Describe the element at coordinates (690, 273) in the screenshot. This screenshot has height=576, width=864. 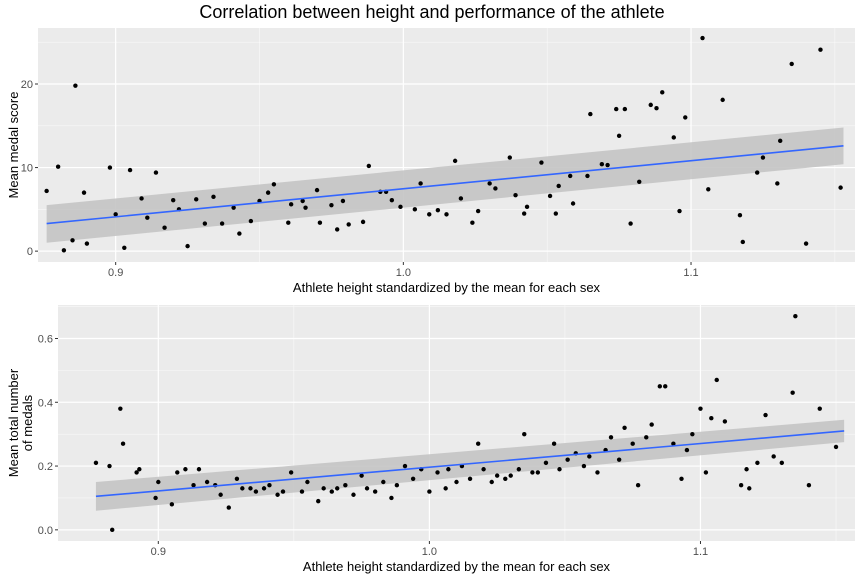
I see `x-tick-label: 1.1` at that location.